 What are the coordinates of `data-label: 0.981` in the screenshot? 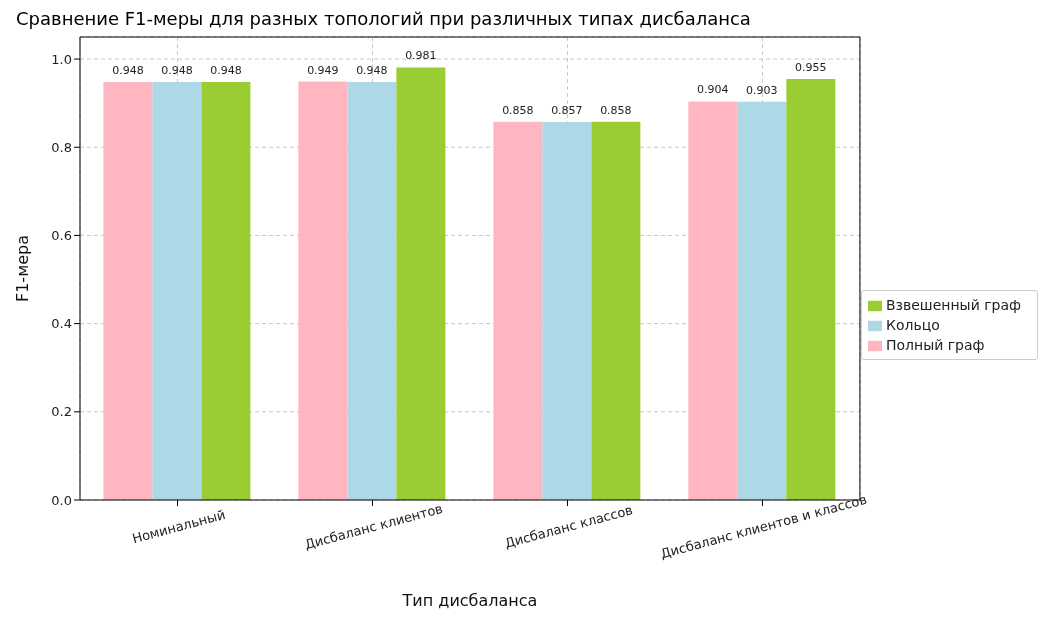 It's located at (421, 56).